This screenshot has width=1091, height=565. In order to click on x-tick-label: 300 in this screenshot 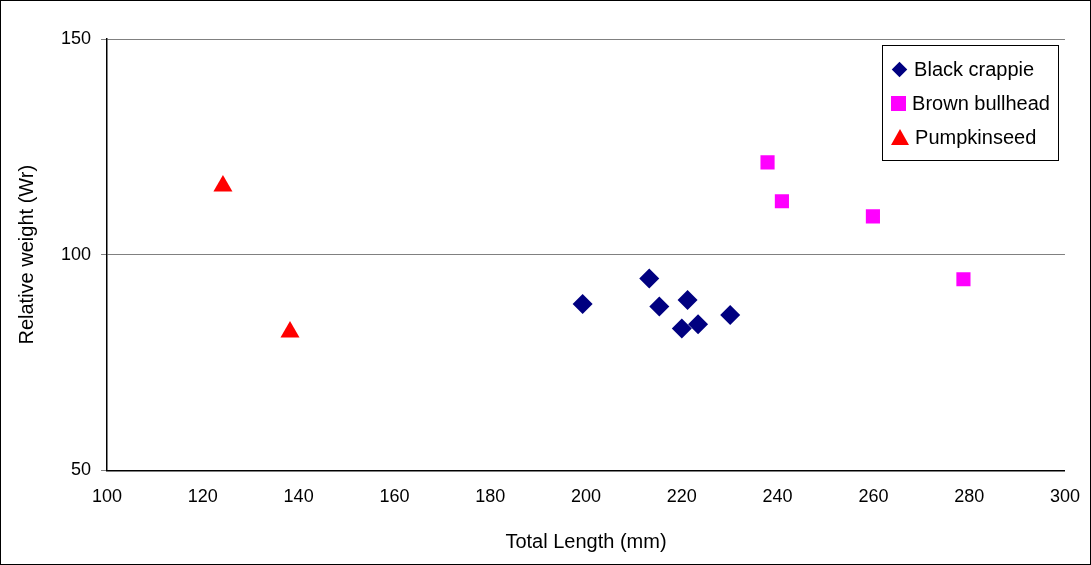, I will do `click(1065, 496)`.